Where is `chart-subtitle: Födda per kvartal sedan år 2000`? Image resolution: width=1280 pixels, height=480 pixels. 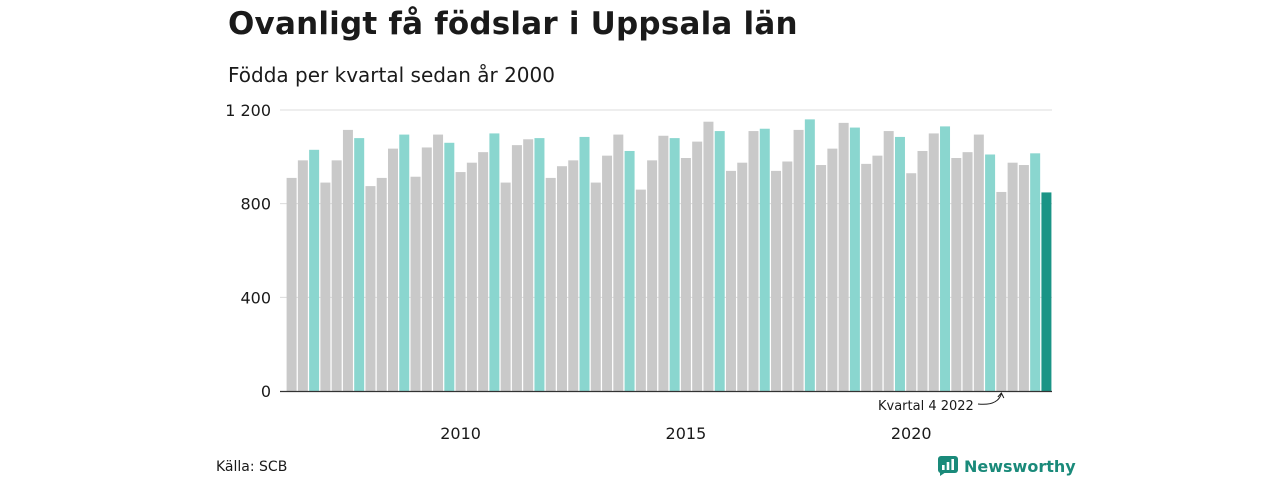
chart-subtitle: Födda per kvartal sedan år 2000 is located at coordinates (391, 75).